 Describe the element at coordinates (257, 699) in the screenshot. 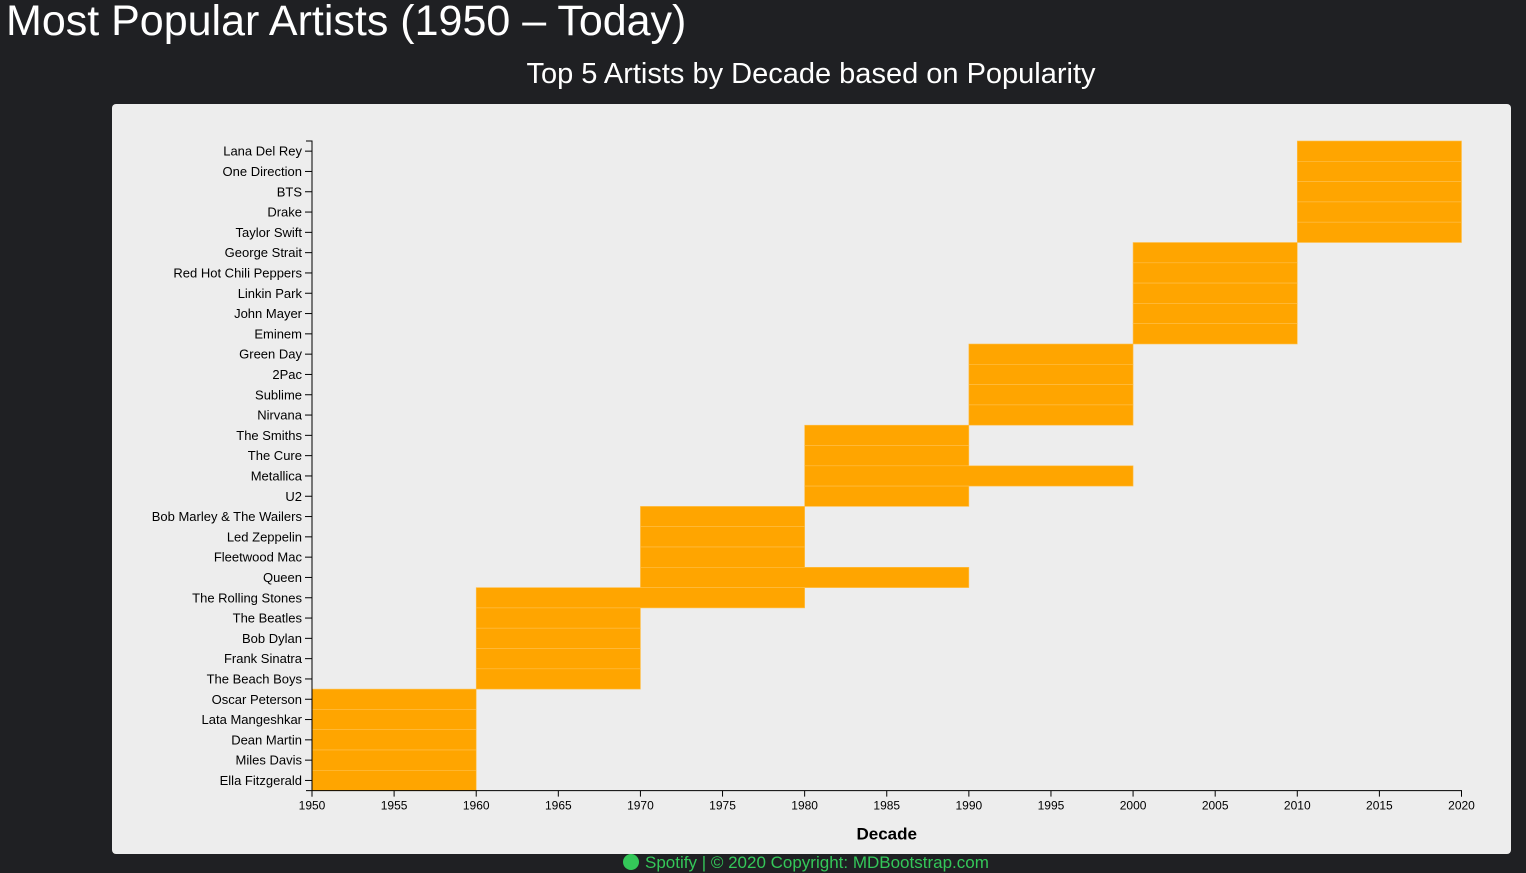

I see `y-tick-label: Oscar Peterson` at that location.